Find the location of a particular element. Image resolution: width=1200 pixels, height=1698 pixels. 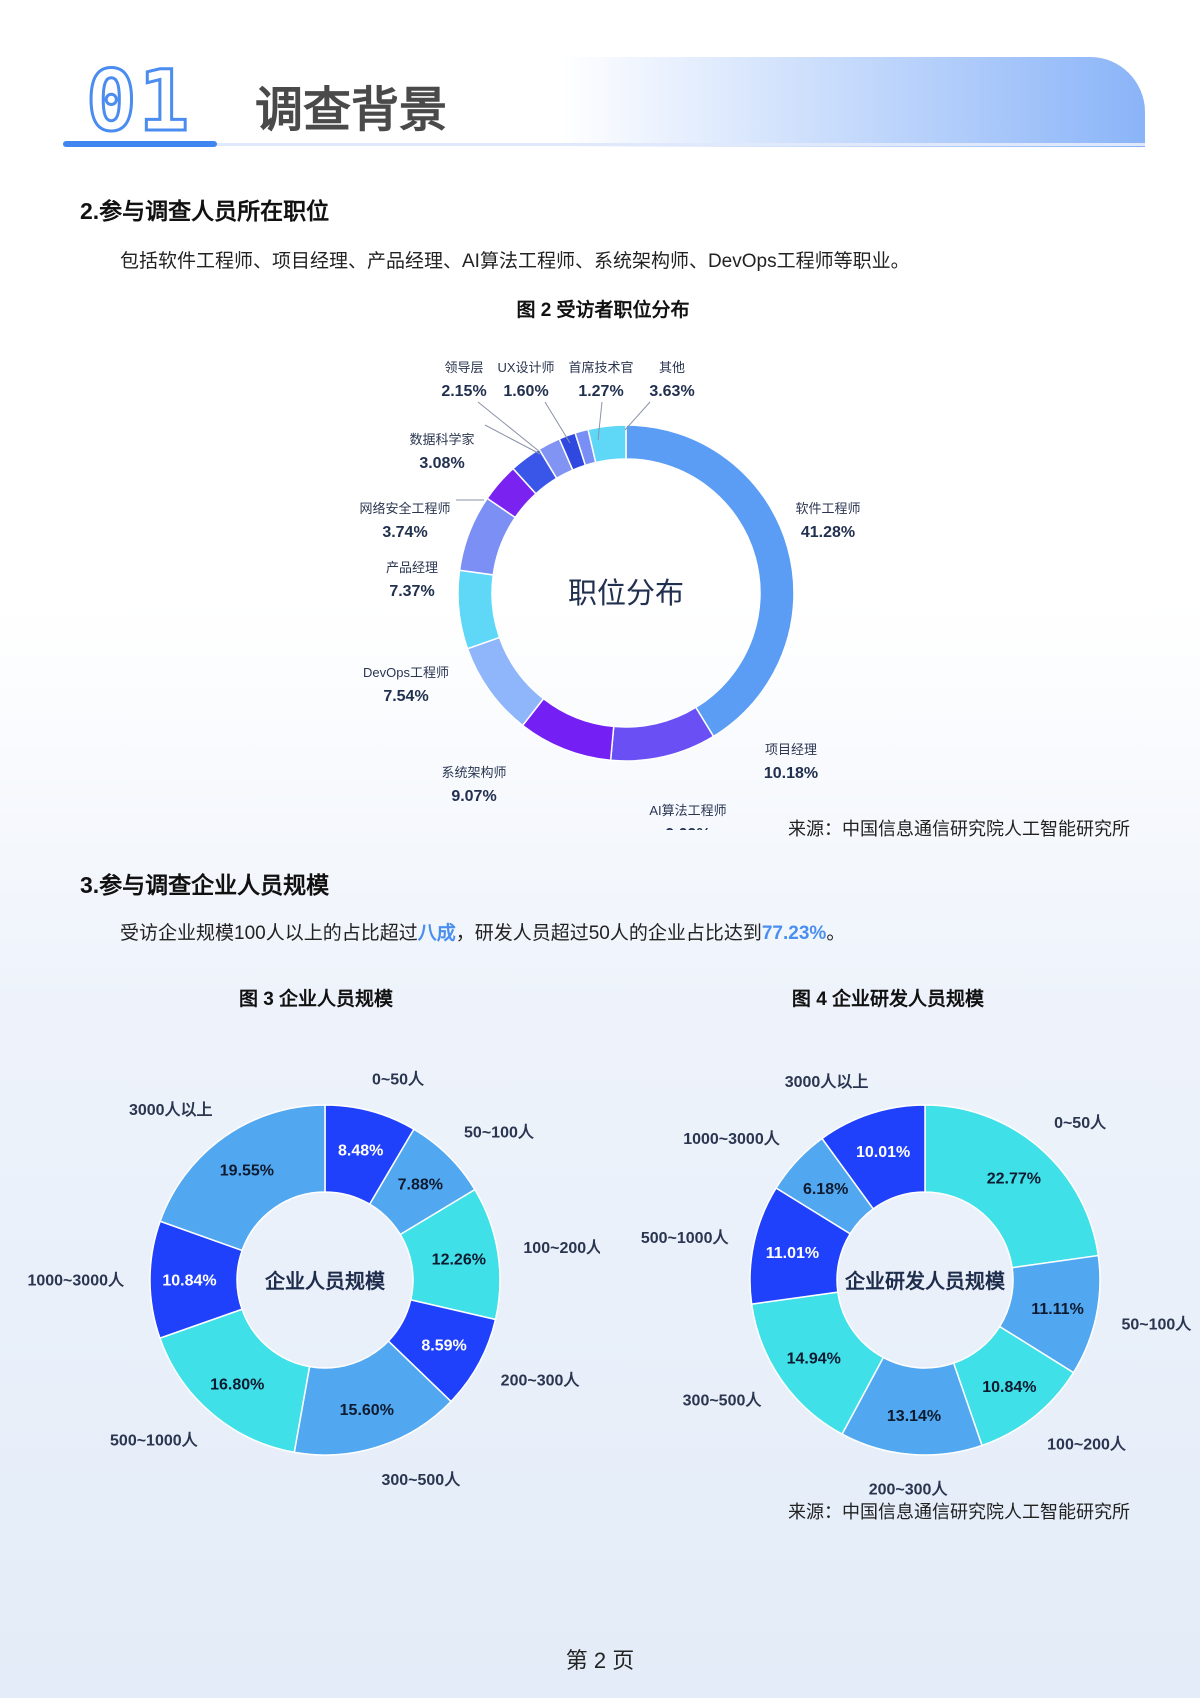

slice-category-label: AI算法工程师 is located at coordinates (687, 810).